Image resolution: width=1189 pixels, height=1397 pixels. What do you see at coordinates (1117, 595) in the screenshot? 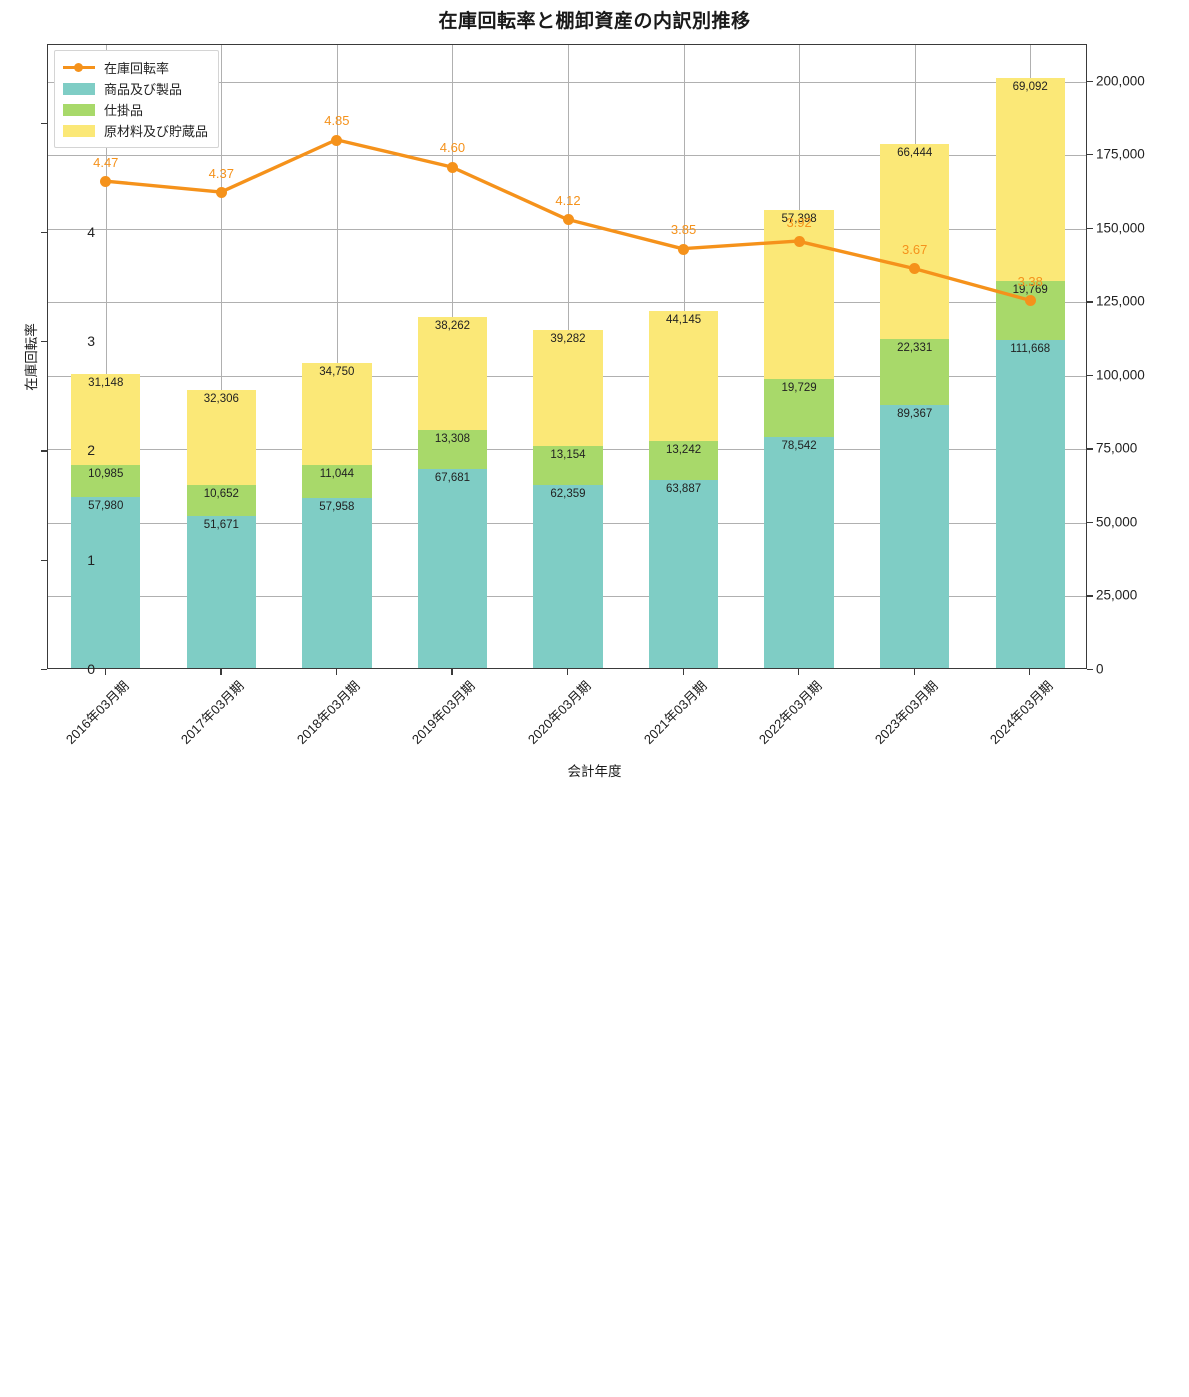
I see `y-axis-right-tick-label: 25,000` at bounding box center [1117, 595].